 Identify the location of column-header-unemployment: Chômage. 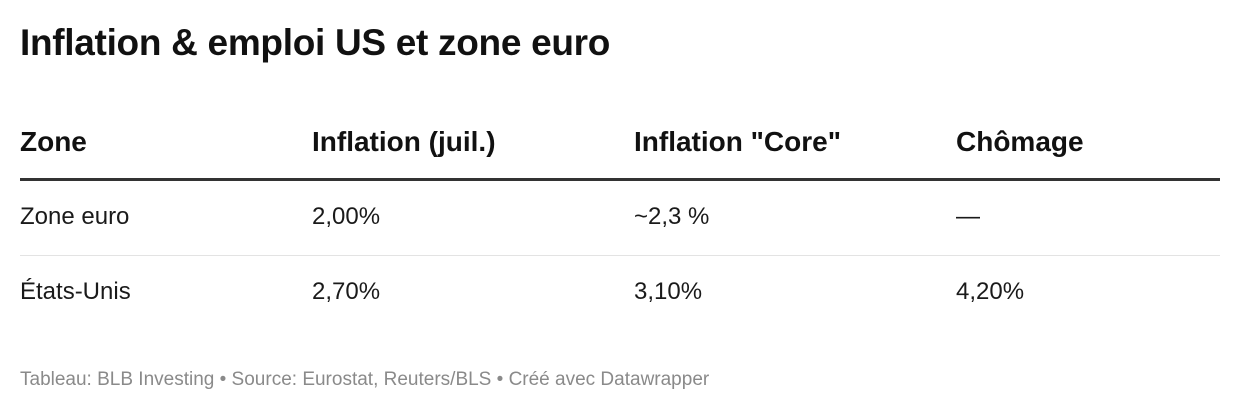
(1020, 141).